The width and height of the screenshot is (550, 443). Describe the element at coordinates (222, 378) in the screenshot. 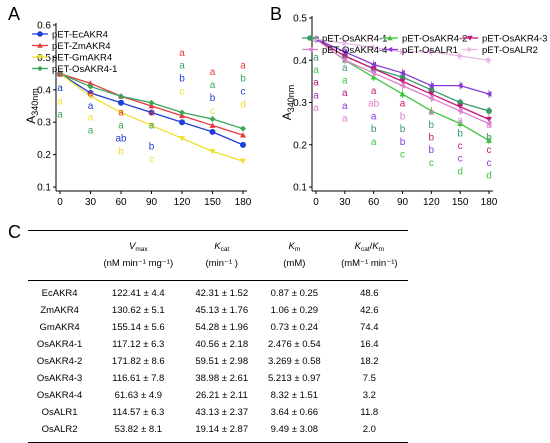

I see `table-cell-value: 38.98 ± 2.61` at that location.